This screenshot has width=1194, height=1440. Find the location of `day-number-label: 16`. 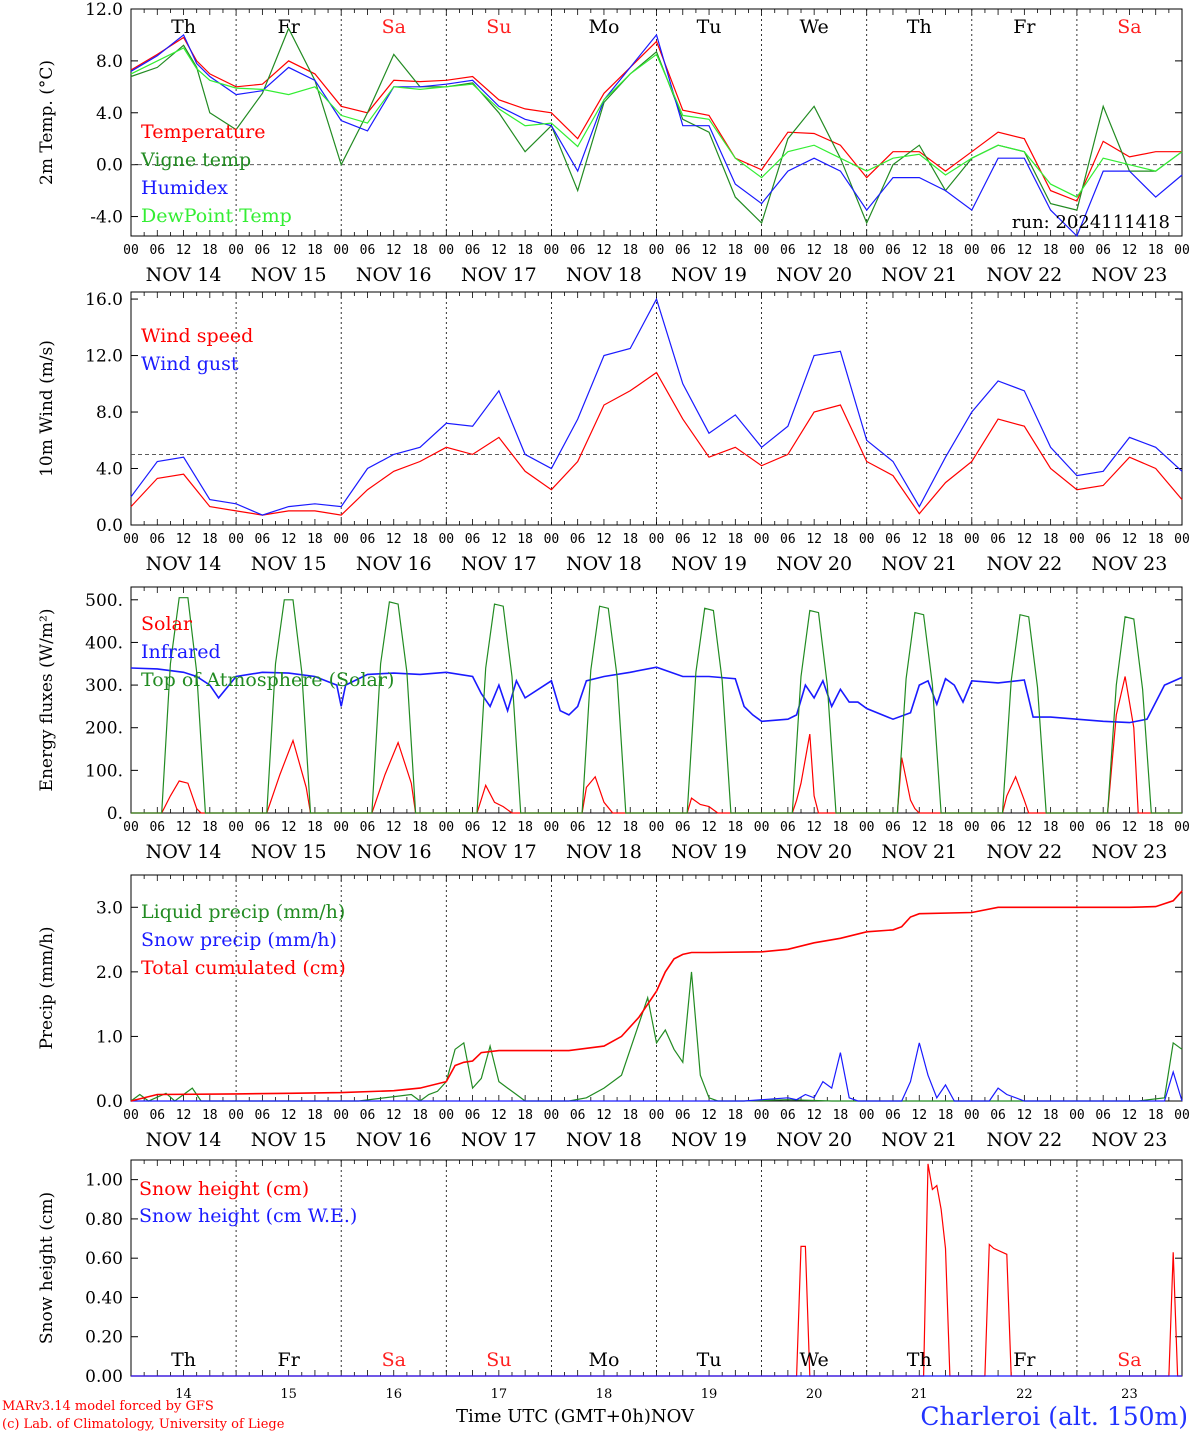

day-number-label: 16 is located at coordinates (393, 1394).